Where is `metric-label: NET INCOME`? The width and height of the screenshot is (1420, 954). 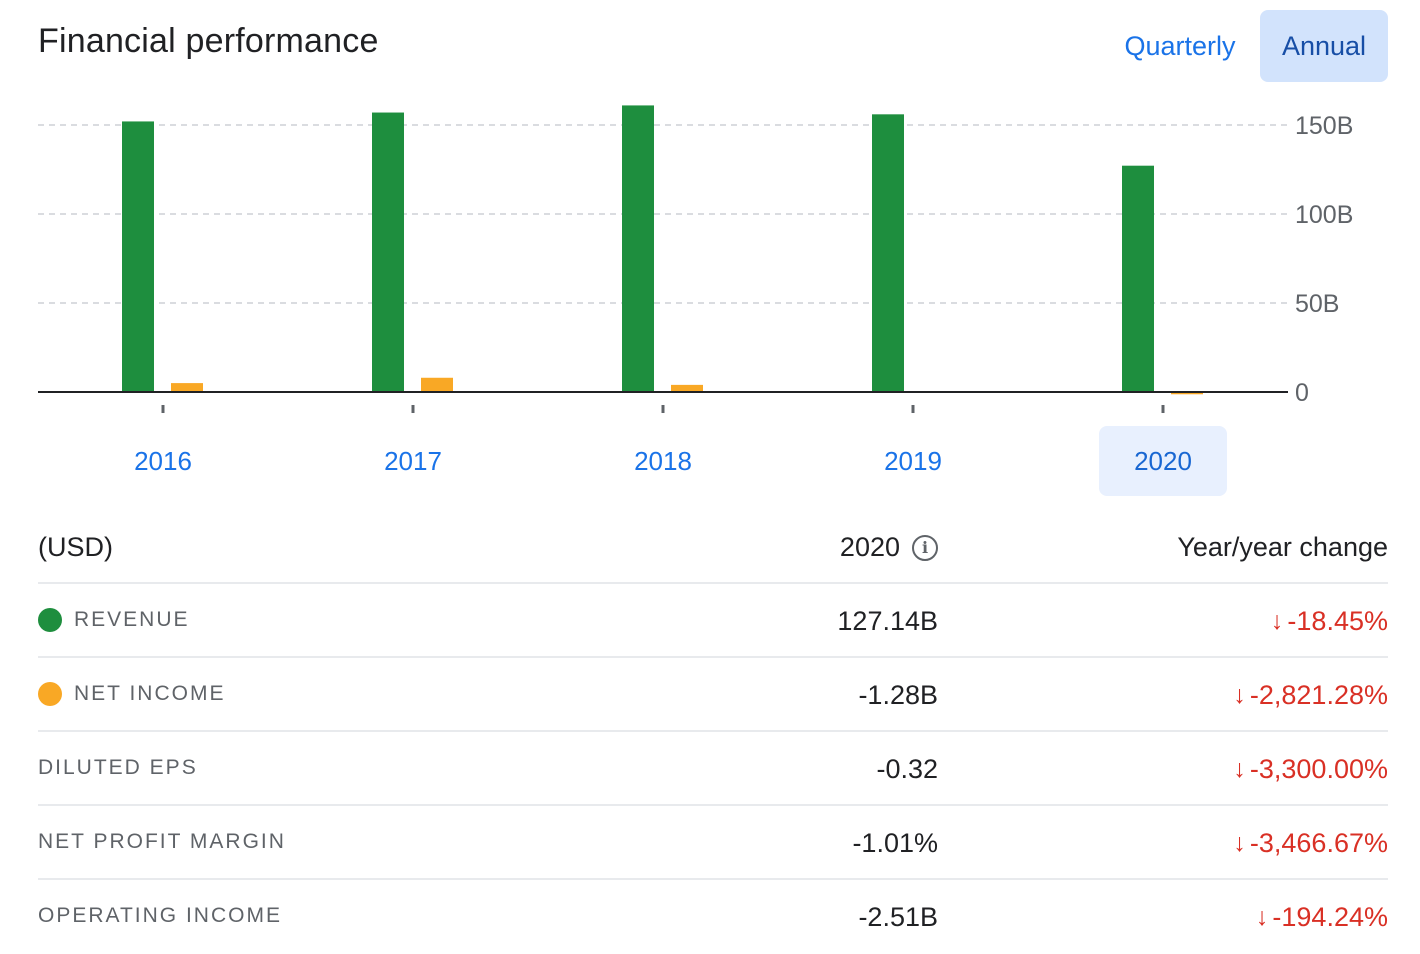 metric-label: NET INCOME is located at coordinates (150, 693).